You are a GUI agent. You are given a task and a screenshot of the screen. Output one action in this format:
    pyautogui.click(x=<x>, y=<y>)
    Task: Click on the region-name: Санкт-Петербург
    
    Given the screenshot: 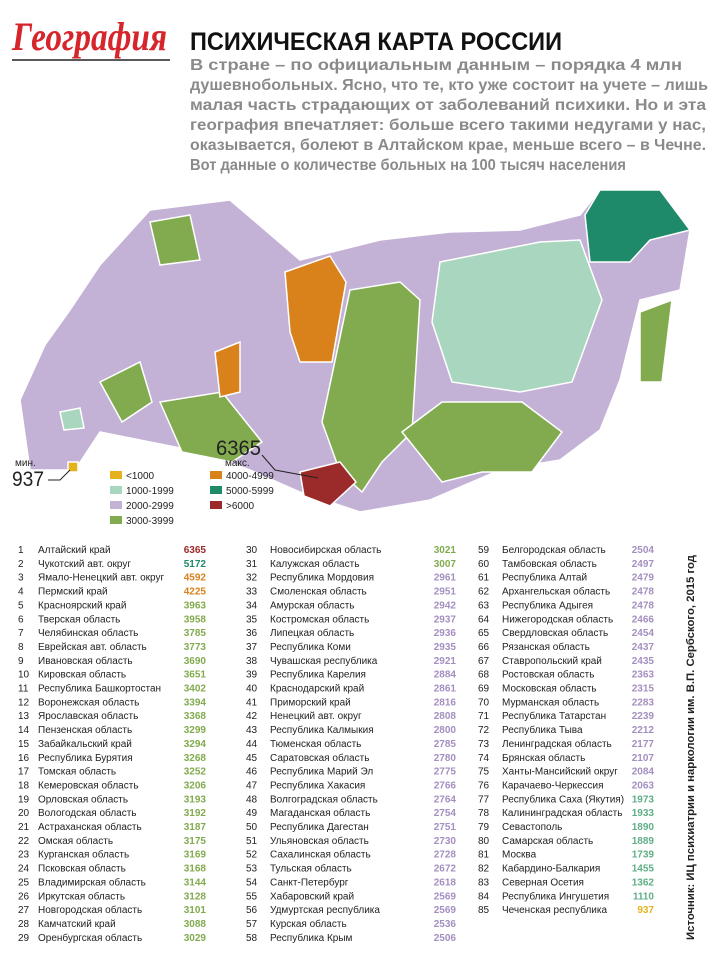 What is the action you would take?
    pyautogui.click(x=309, y=882)
    